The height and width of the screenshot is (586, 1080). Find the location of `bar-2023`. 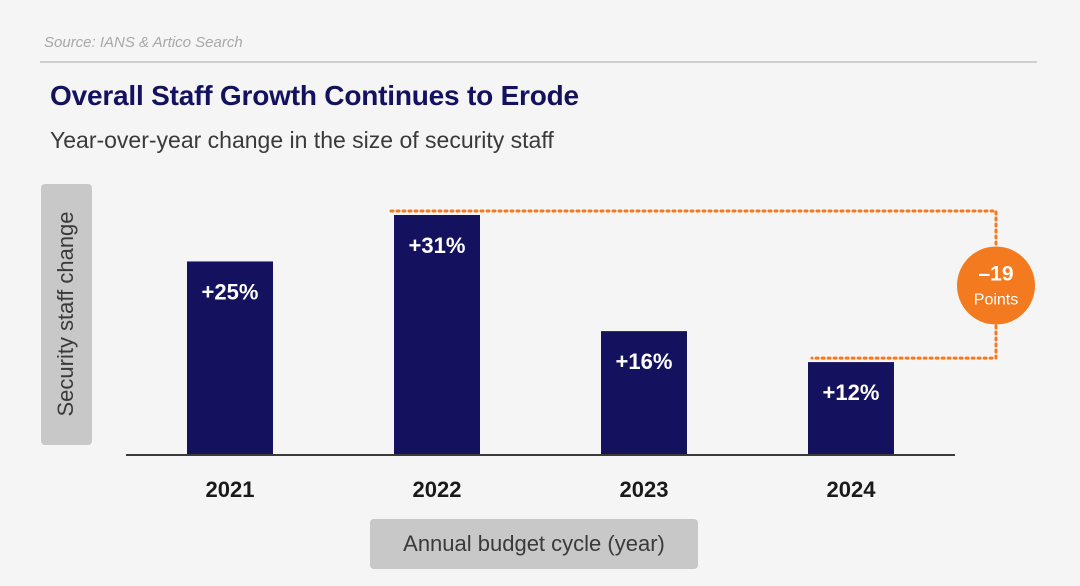

bar-2023 is located at coordinates (644, 393).